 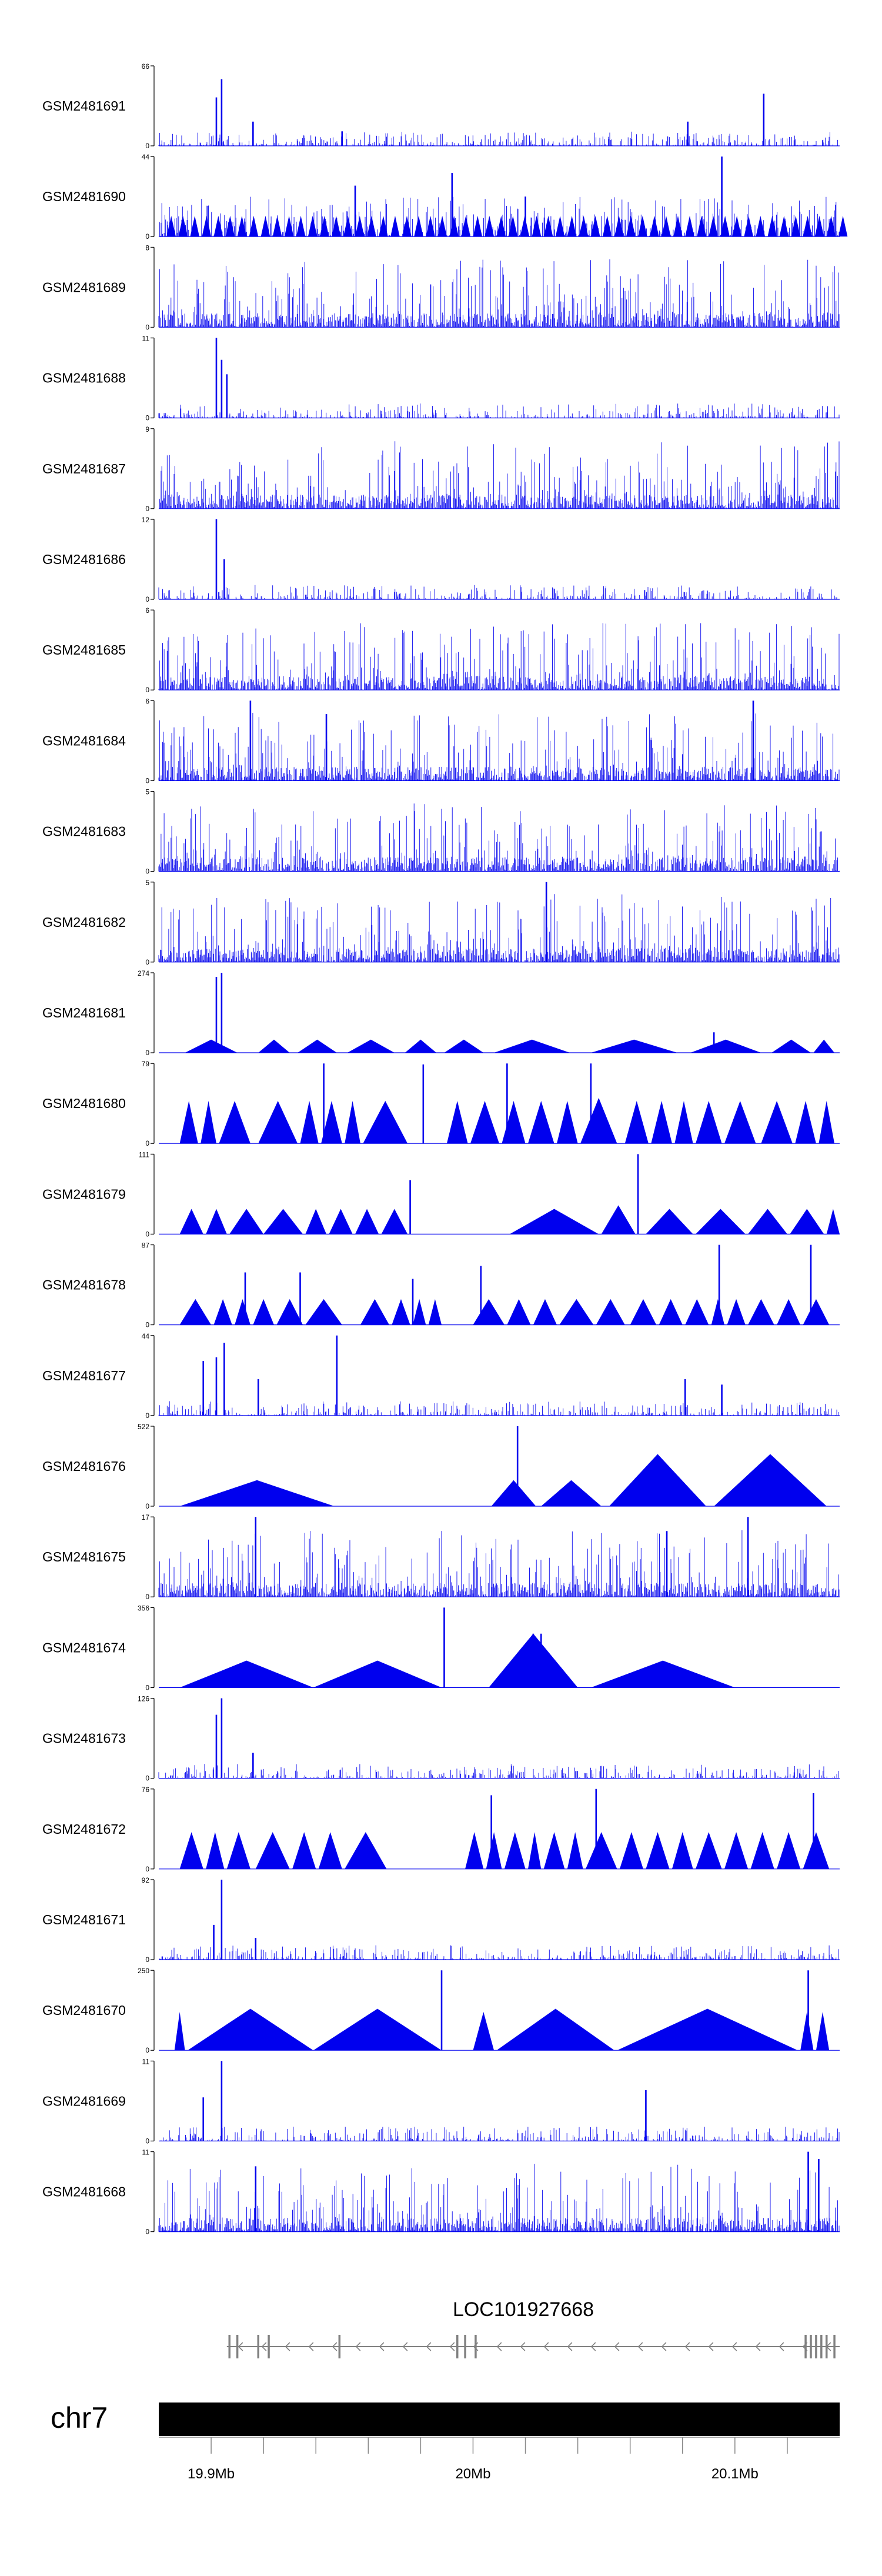 I want to click on track-GSM2481689: GSM2481689 8 0, so click(x=441, y=287).